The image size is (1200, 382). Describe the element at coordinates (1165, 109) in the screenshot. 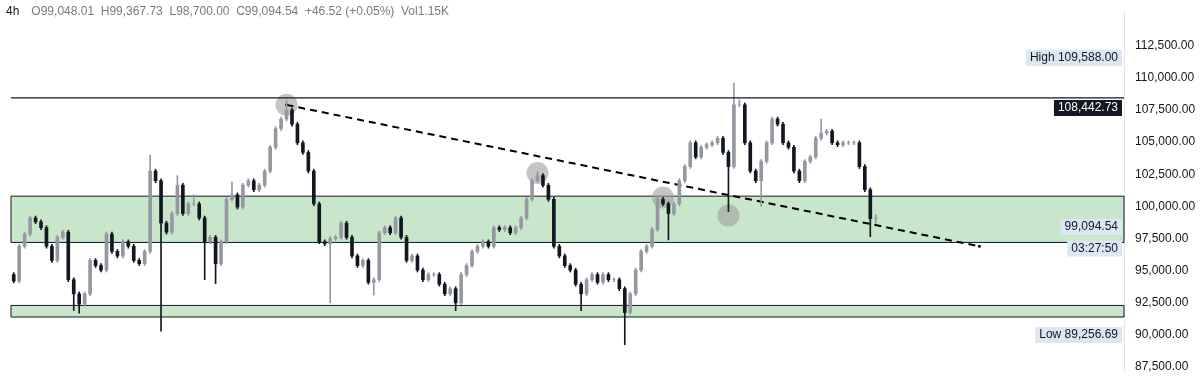

I see `y-tick-label: 107,500.00` at that location.